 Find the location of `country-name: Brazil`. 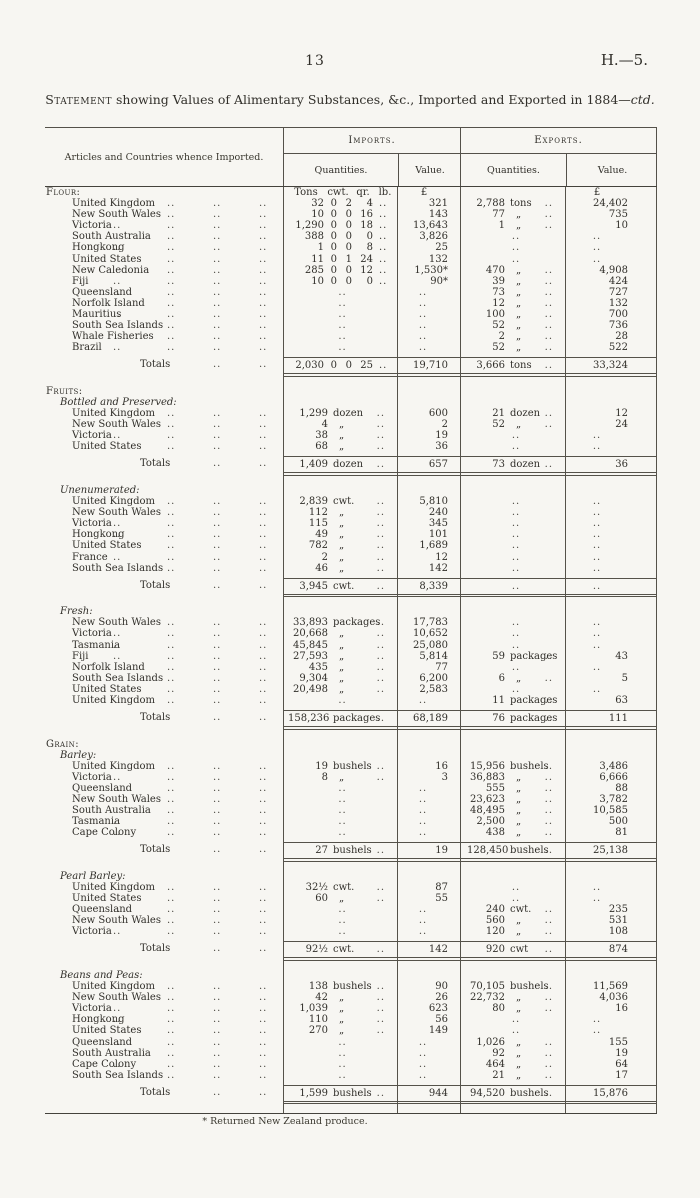

country-name: Brazil is located at coordinates (87, 348).